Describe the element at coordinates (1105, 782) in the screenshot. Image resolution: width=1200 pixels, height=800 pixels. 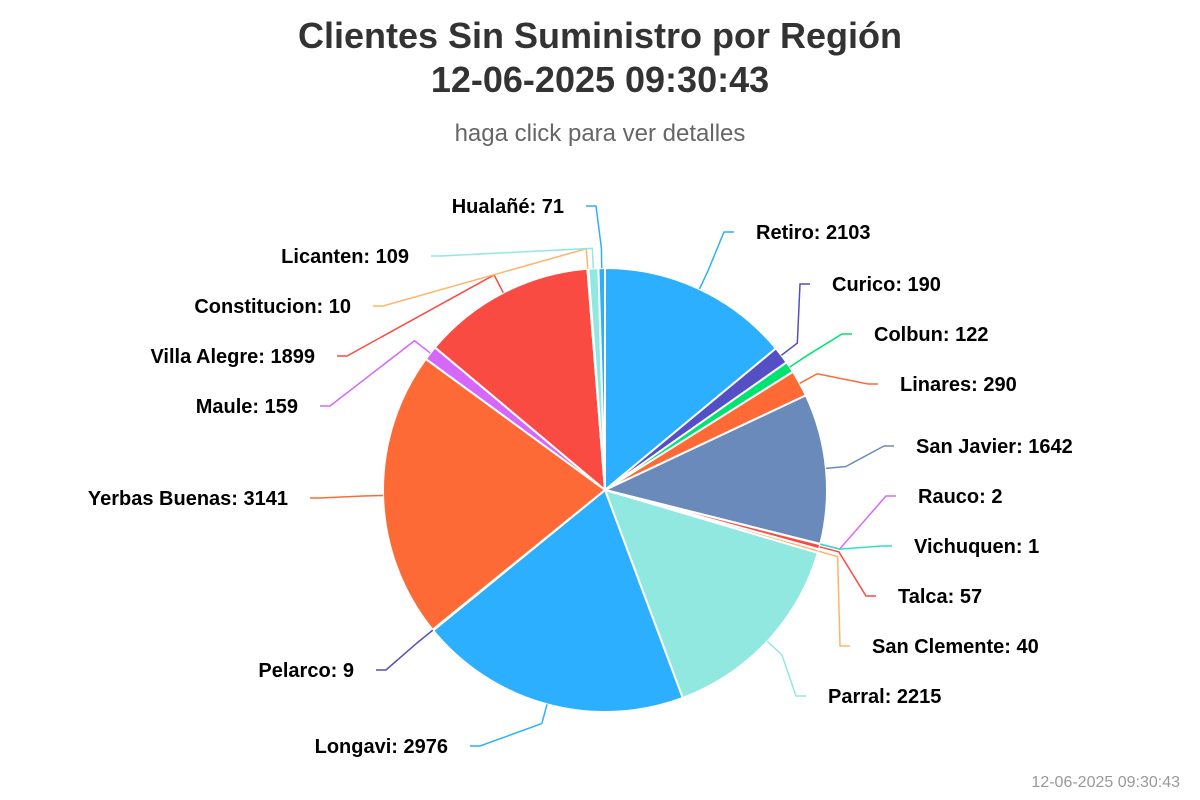
I see `footer-timestamp: 12-06-2025 09:30:43` at that location.